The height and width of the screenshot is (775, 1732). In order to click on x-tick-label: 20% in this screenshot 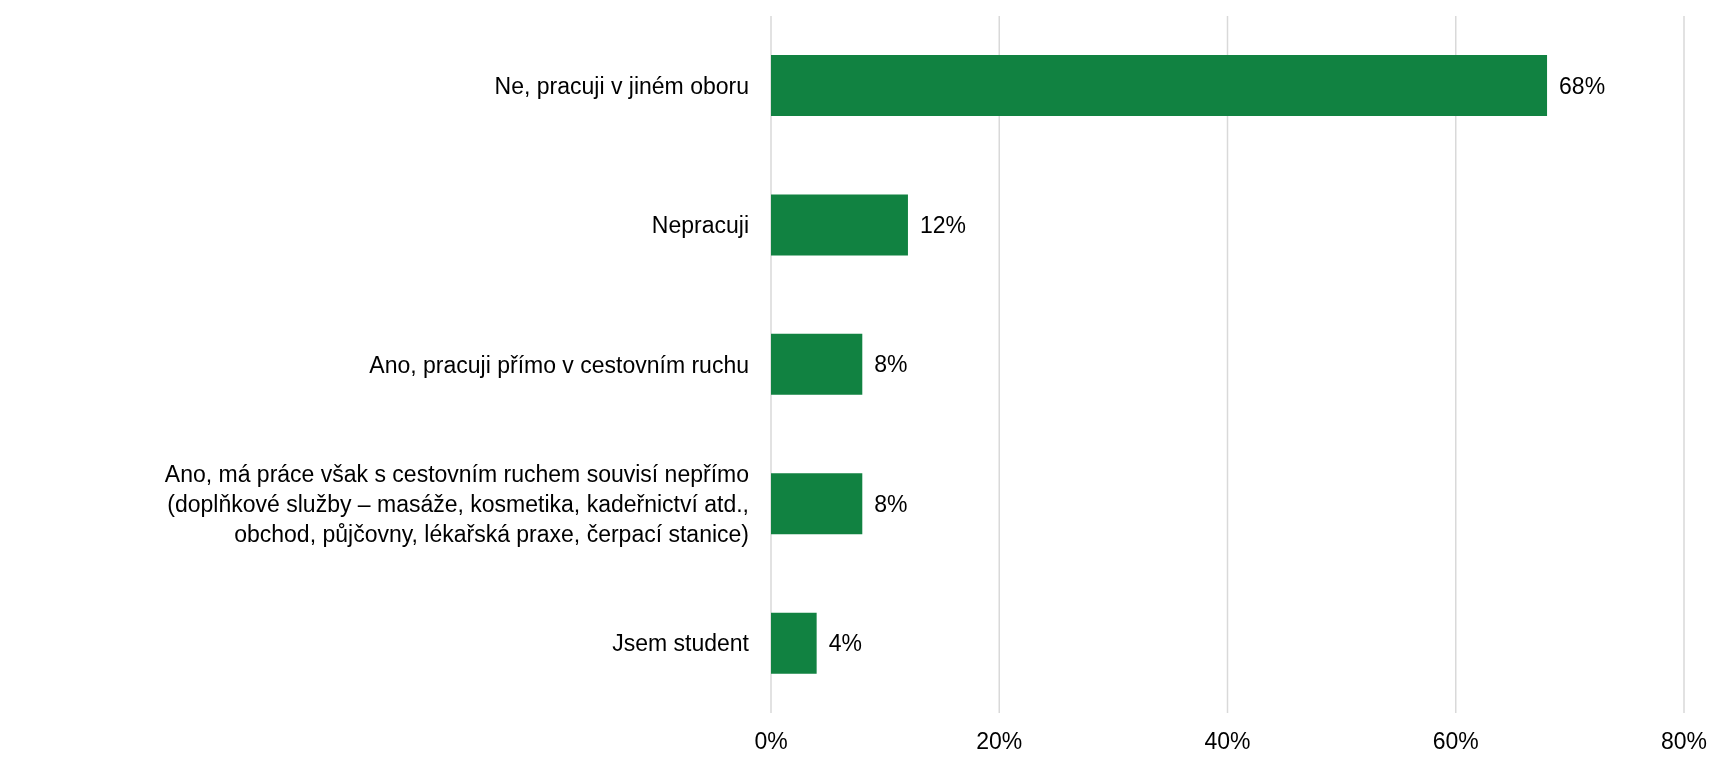, I will do `click(999, 741)`.